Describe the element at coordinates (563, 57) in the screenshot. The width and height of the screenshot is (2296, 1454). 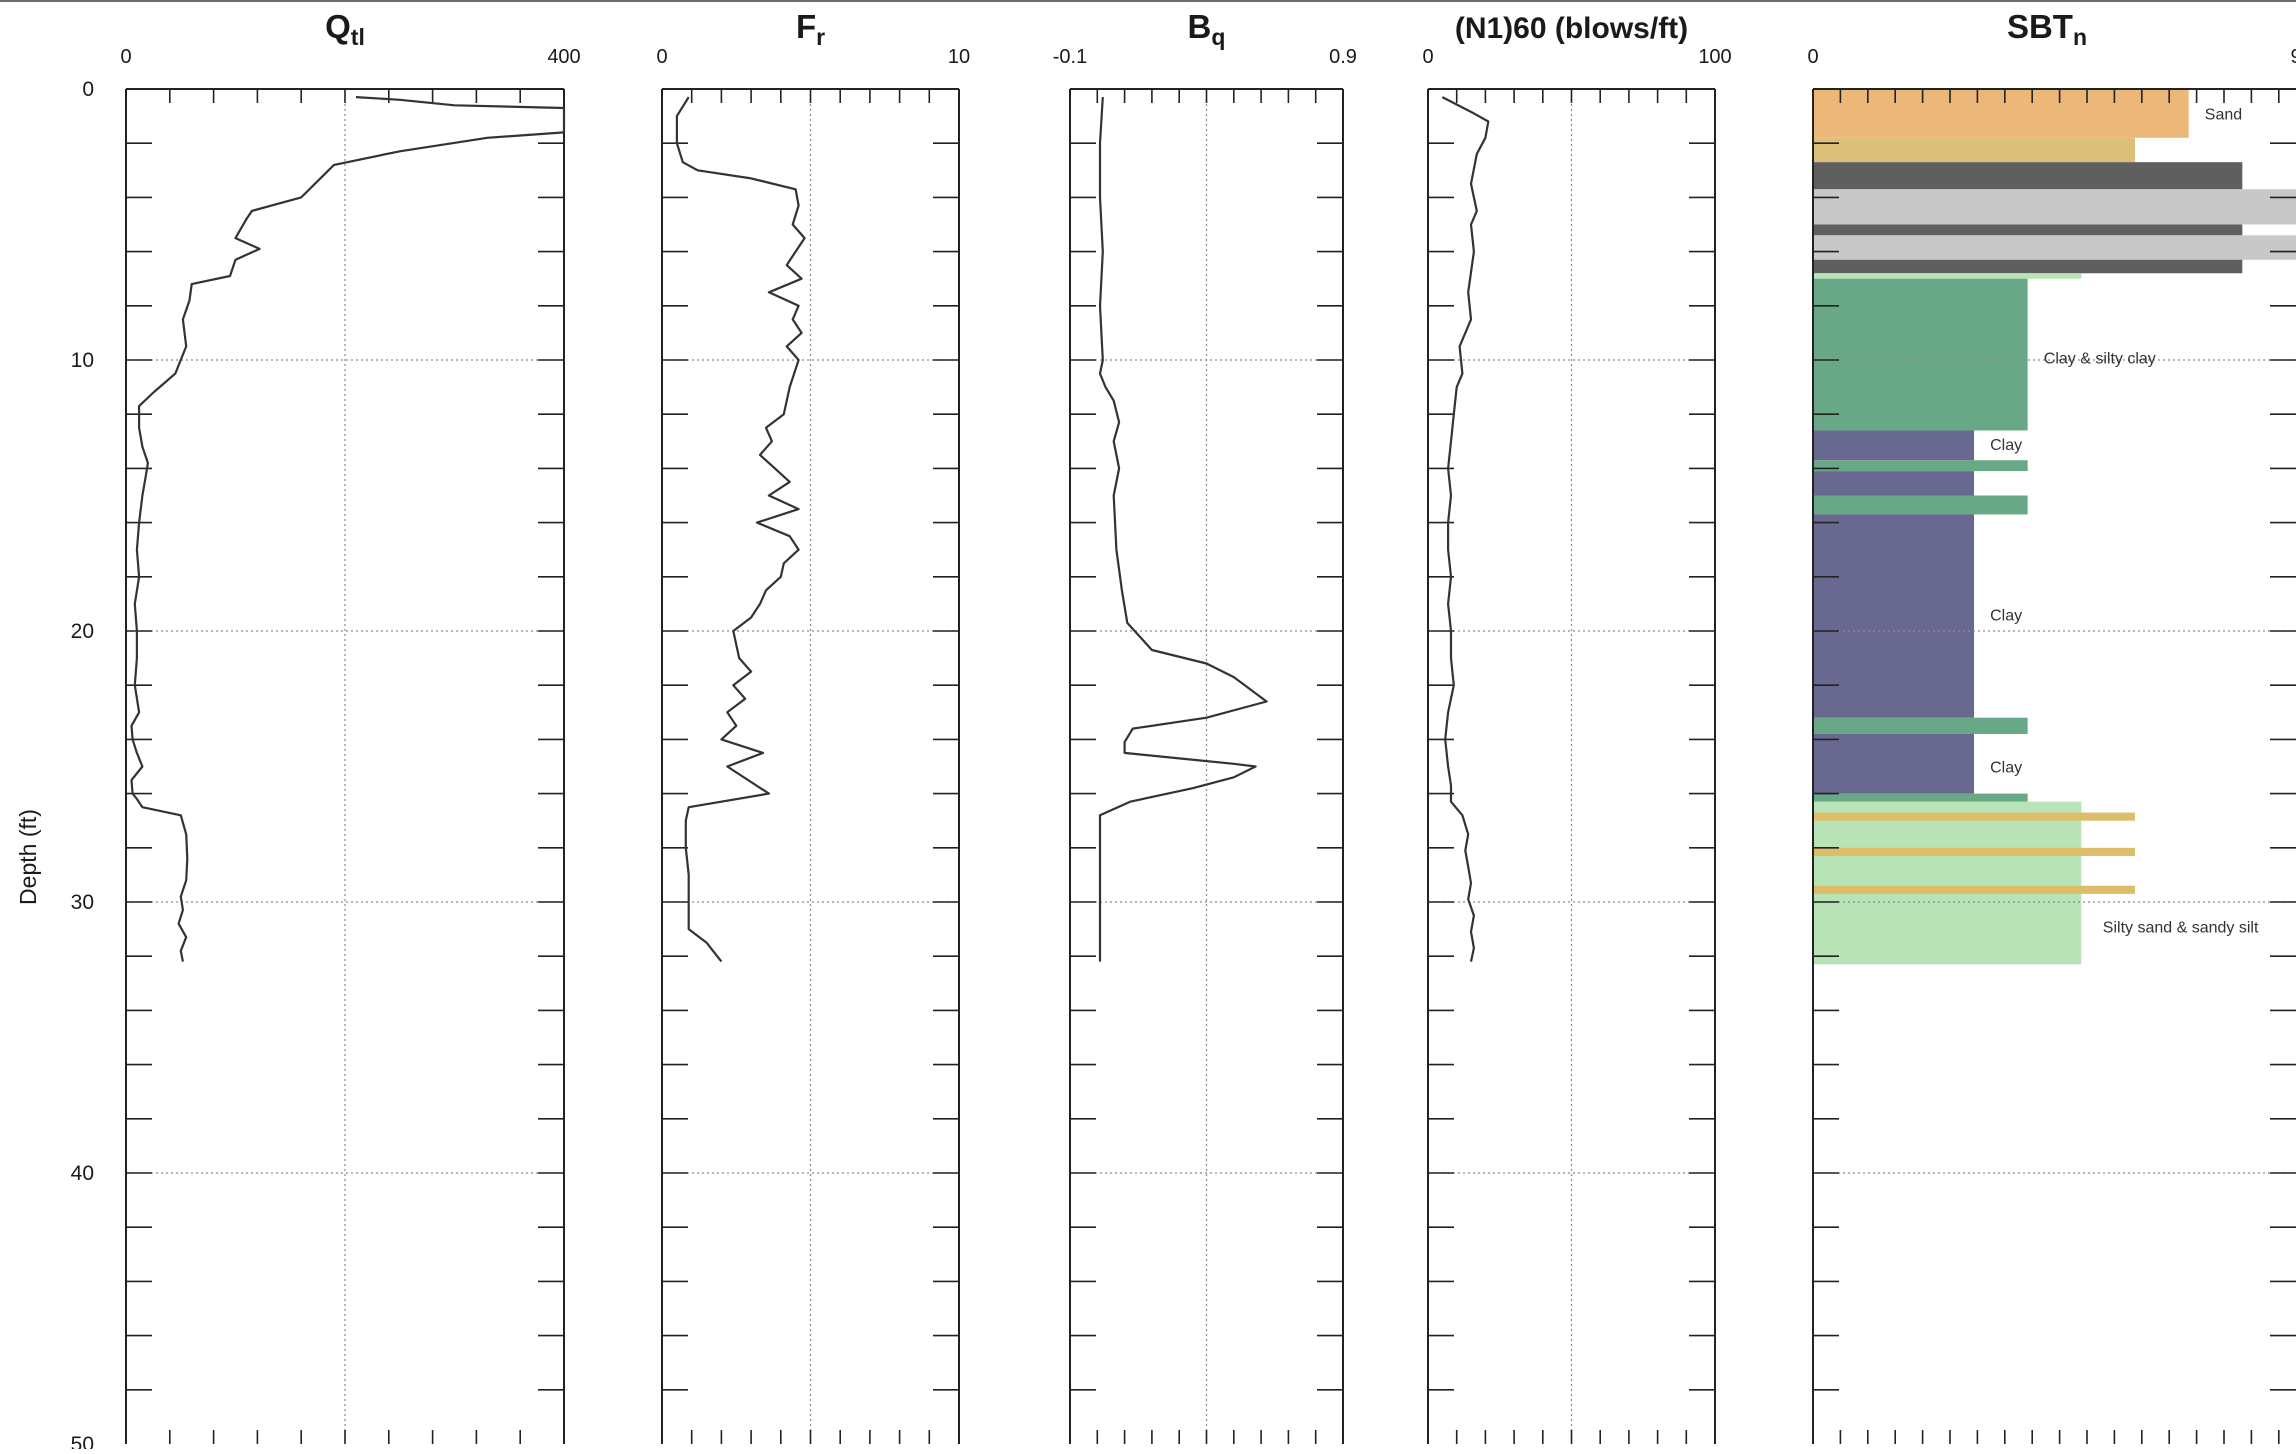
I see `x-tick-label: 400` at that location.